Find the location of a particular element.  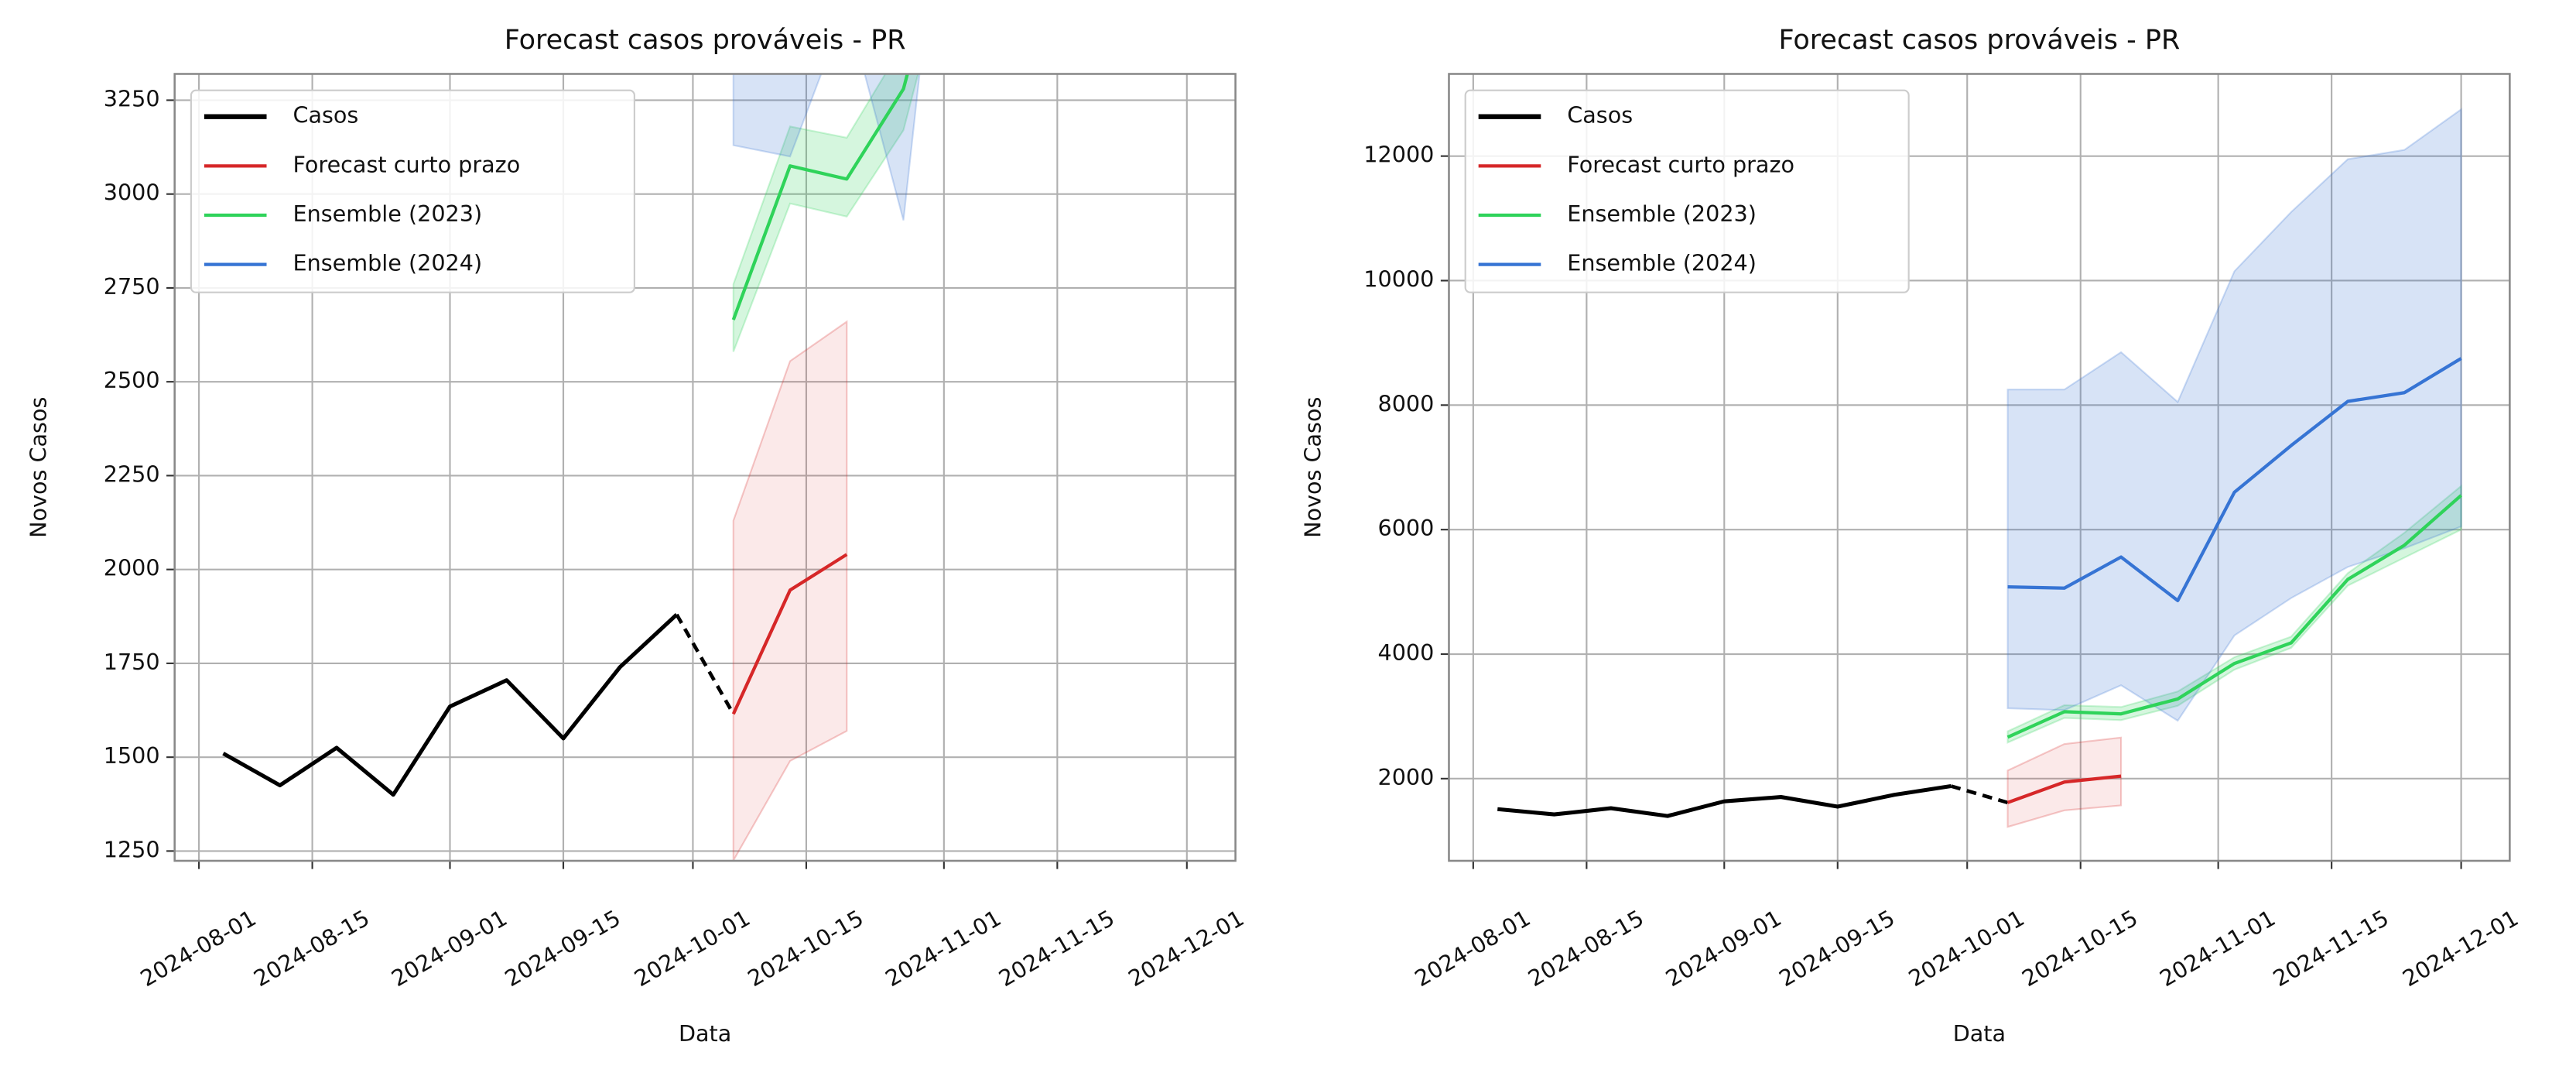

y-tick-label: 12000 is located at coordinates (1399, 155).